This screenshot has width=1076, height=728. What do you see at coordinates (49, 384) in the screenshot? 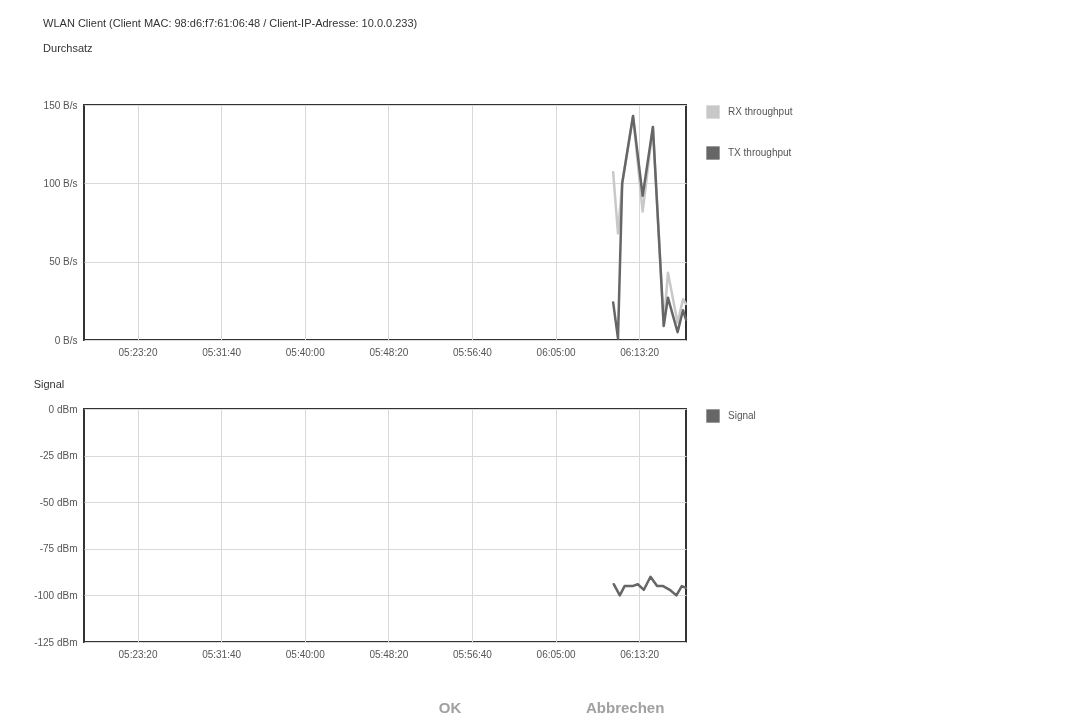
I see `chart-title: Signal` at bounding box center [49, 384].